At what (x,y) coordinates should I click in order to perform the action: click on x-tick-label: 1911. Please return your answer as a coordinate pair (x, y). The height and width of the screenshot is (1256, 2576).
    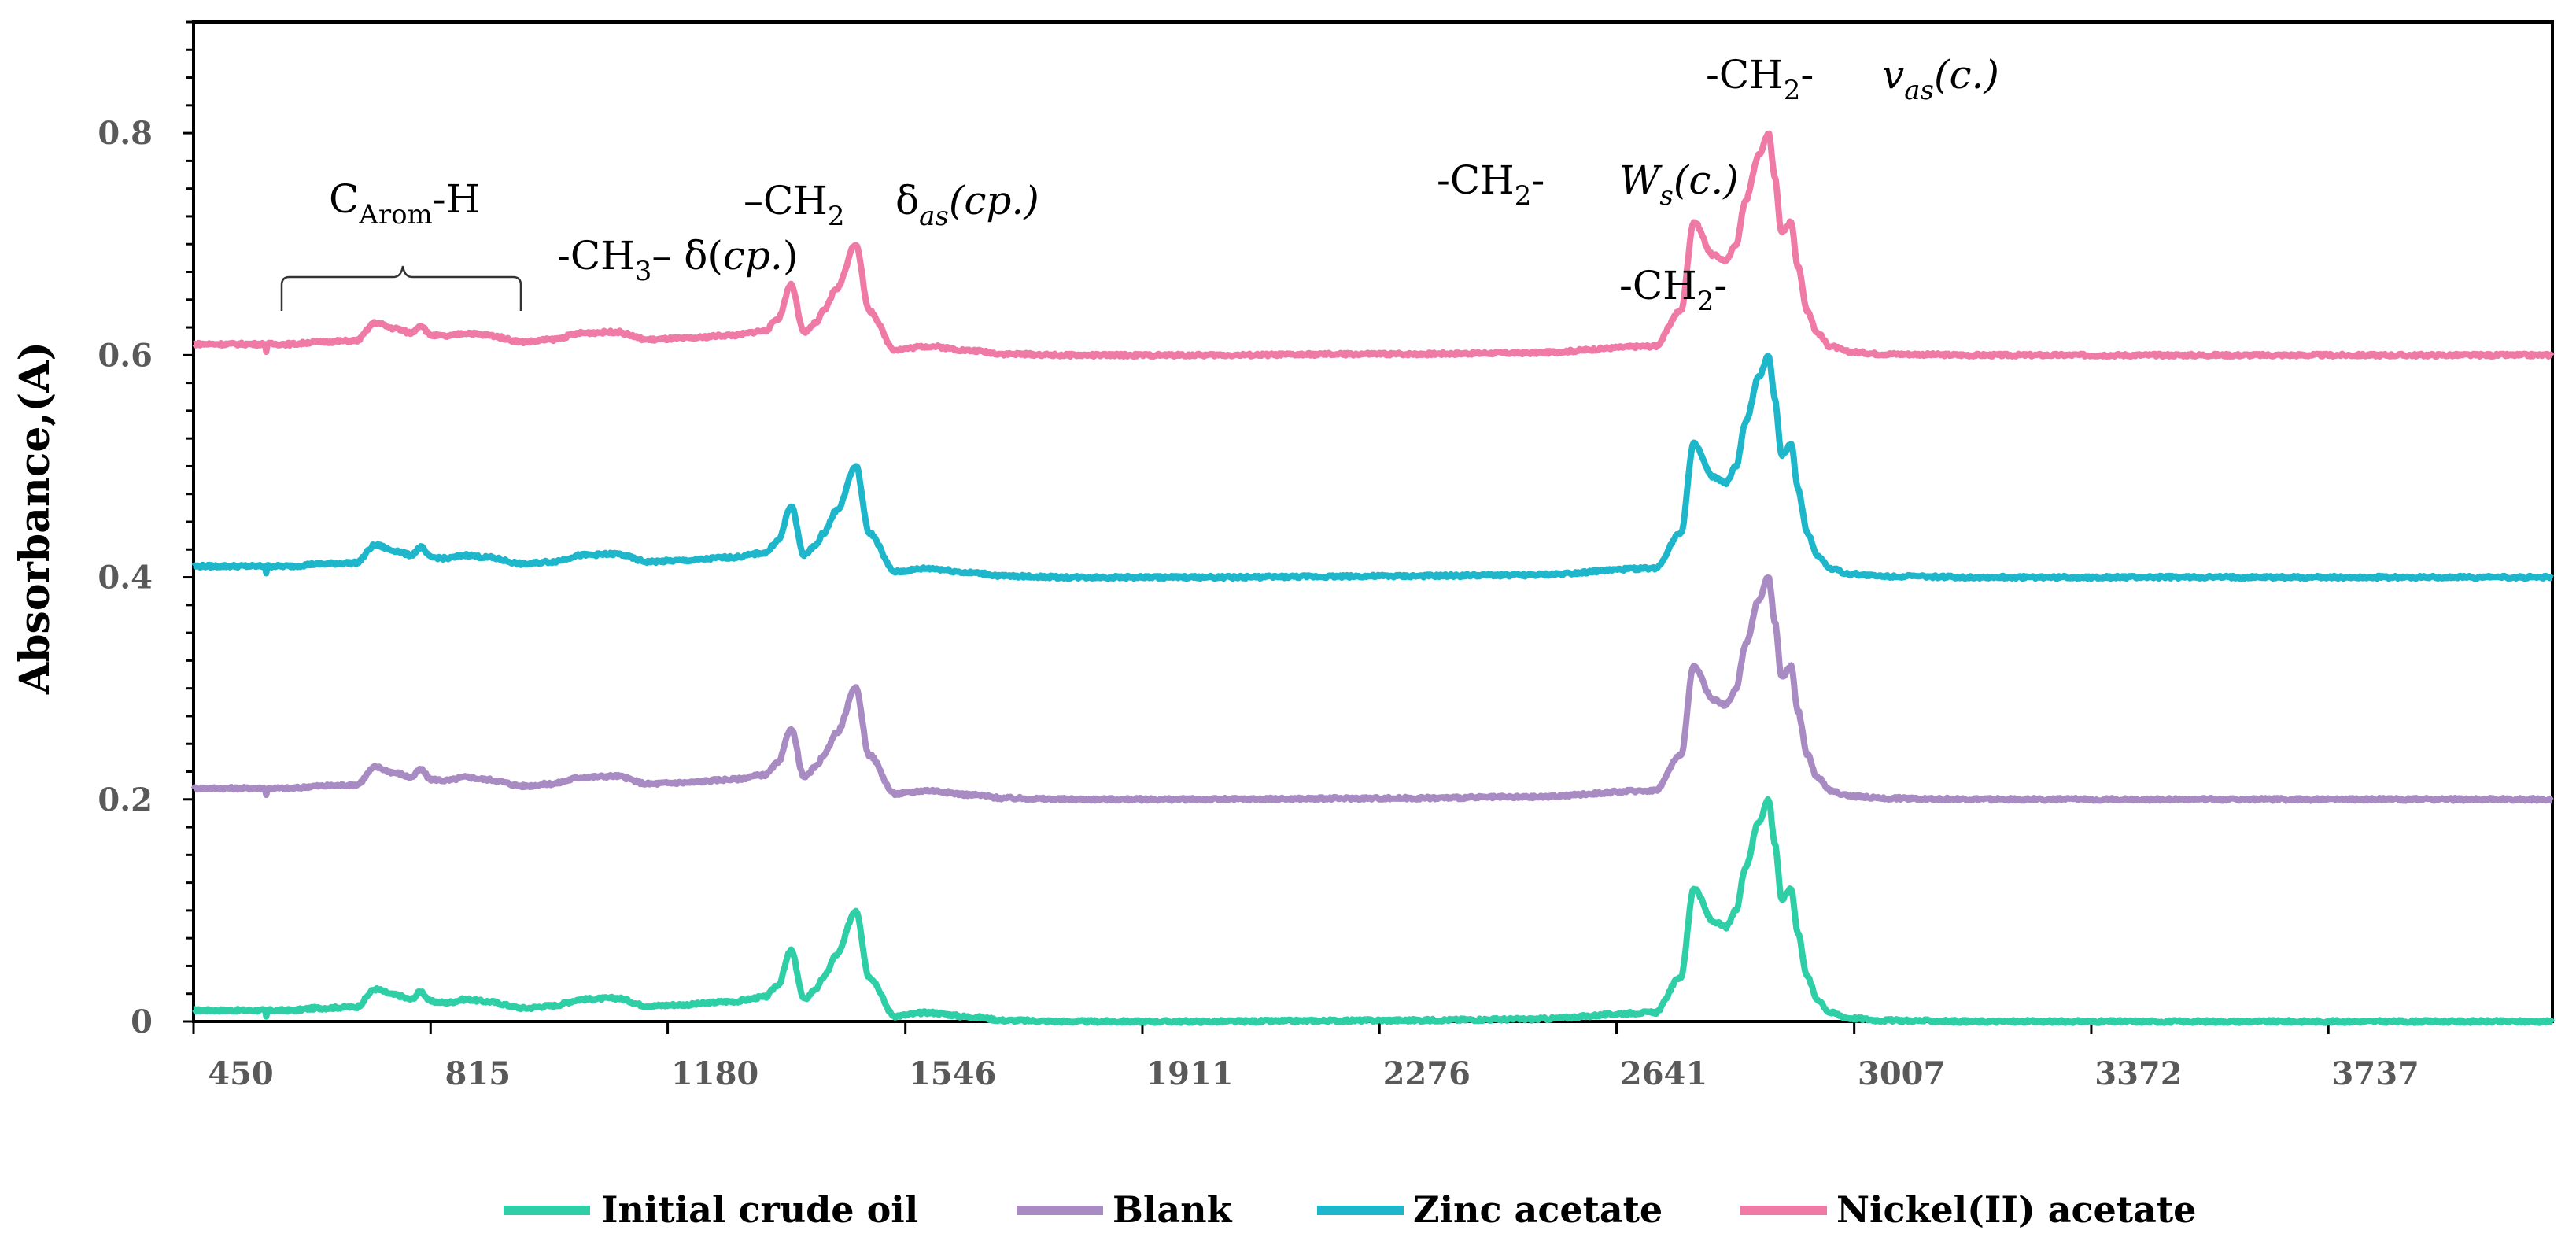
    Looking at the image, I should click on (1189, 1073).